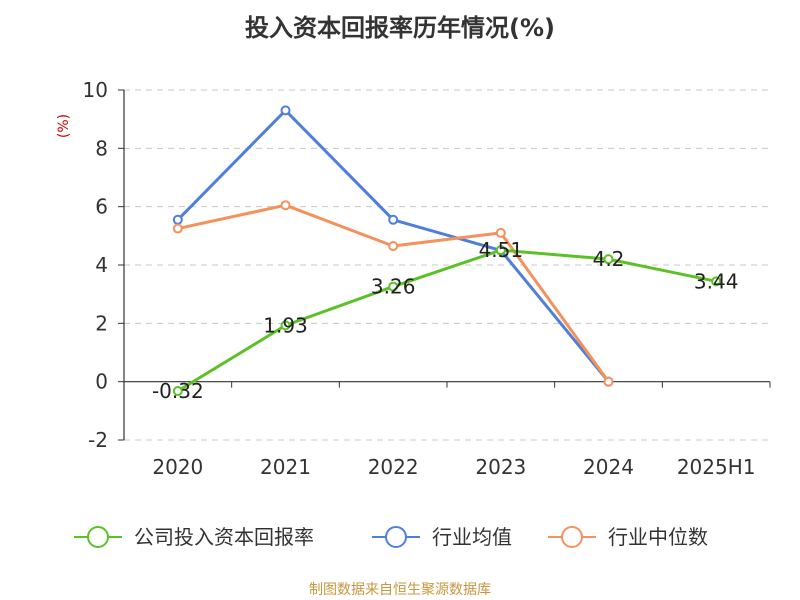 The height and width of the screenshot is (600, 800). Describe the element at coordinates (101, 265) in the screenshot. I see `y-tick-label: 4` at that location.